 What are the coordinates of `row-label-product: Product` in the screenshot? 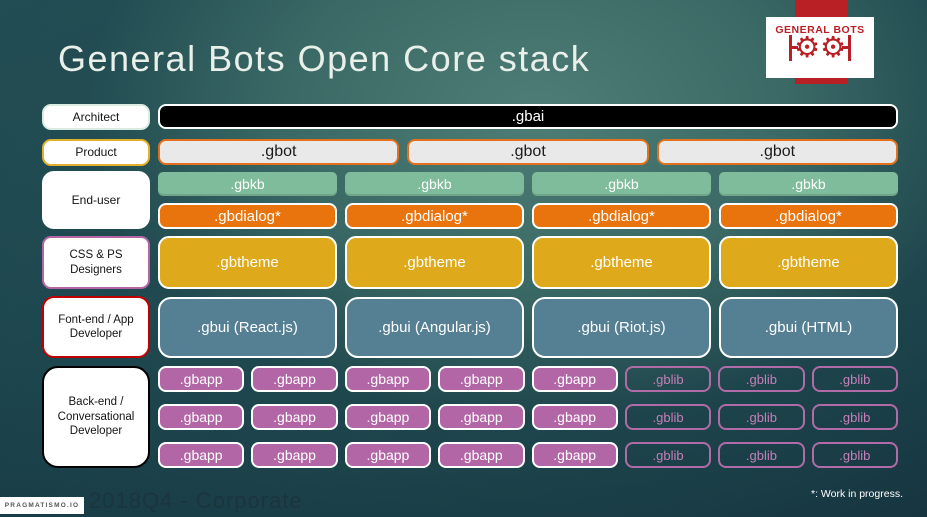 It's located at (96, 152).